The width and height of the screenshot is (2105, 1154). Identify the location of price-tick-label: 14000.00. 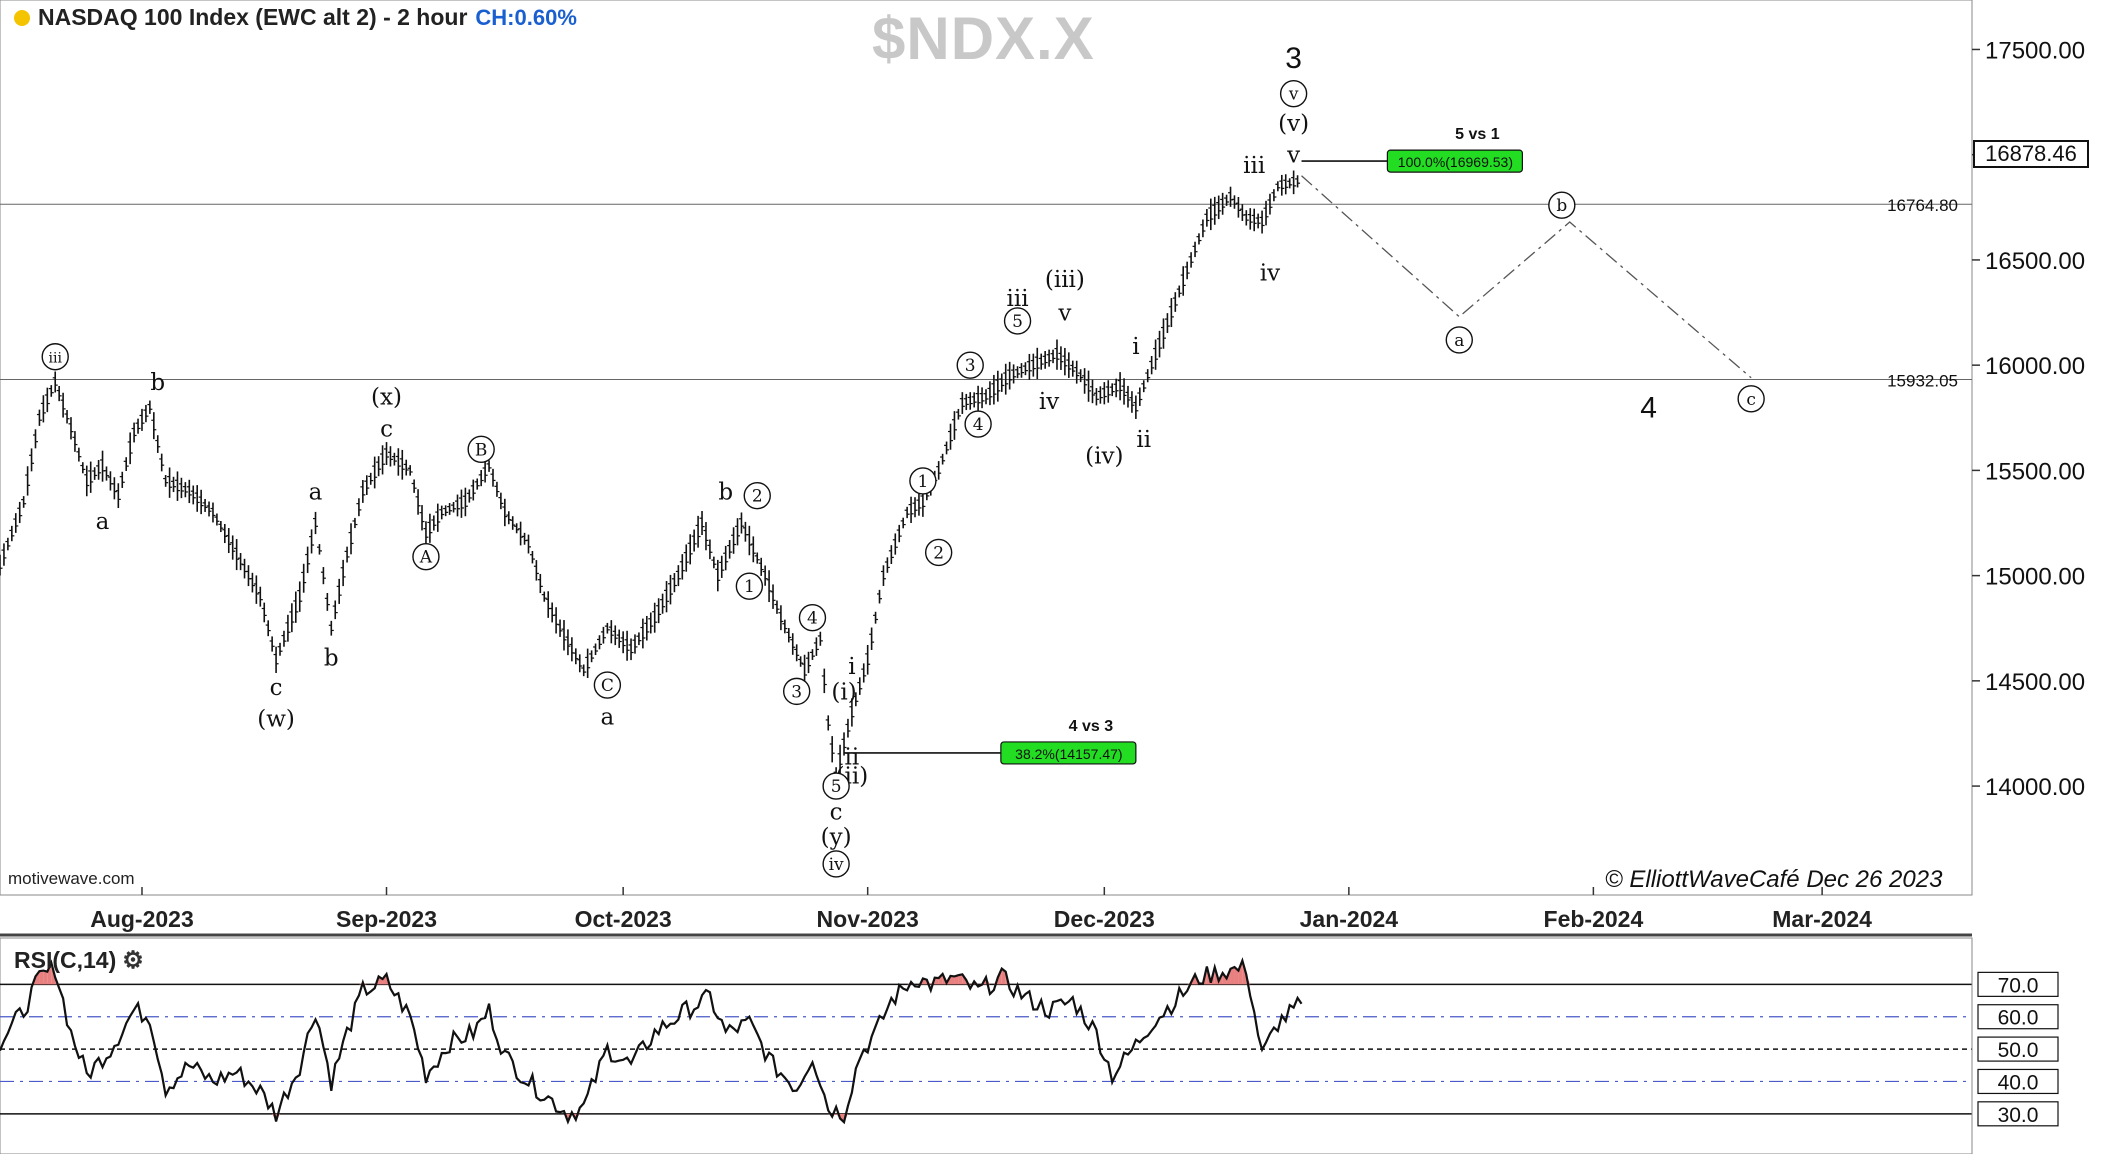
(2035, 787).